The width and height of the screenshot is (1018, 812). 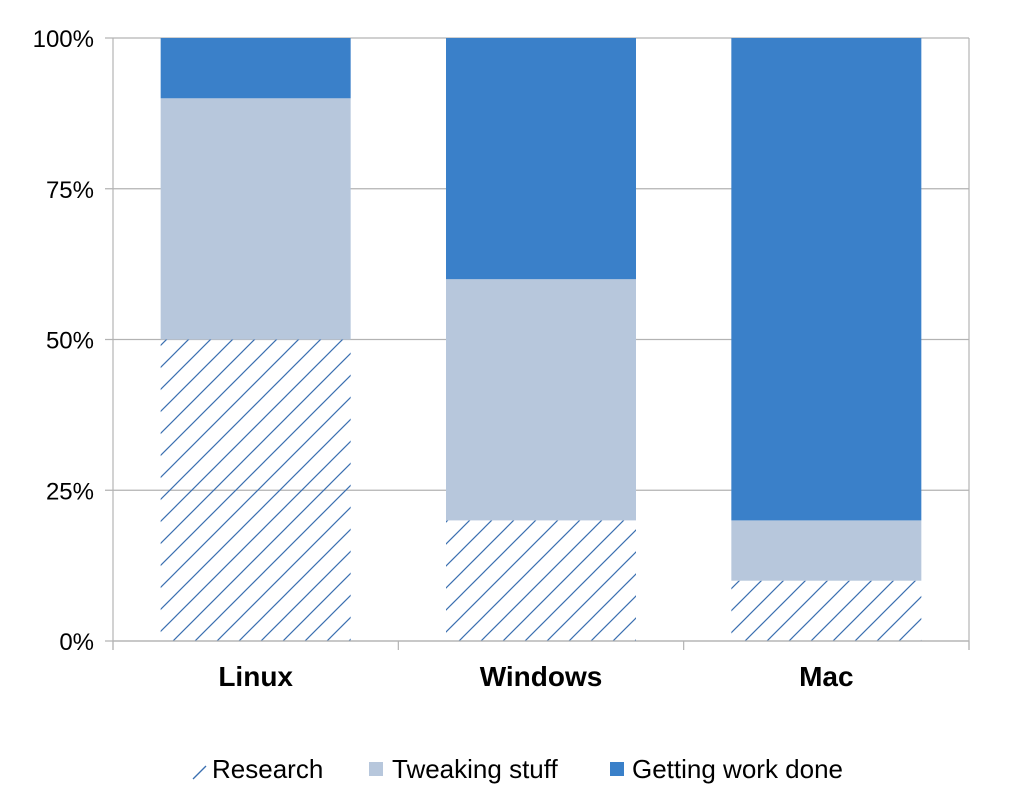 I want to click on x-axis-ticks: Linux Windows Mac, so click(x=535, y=676).